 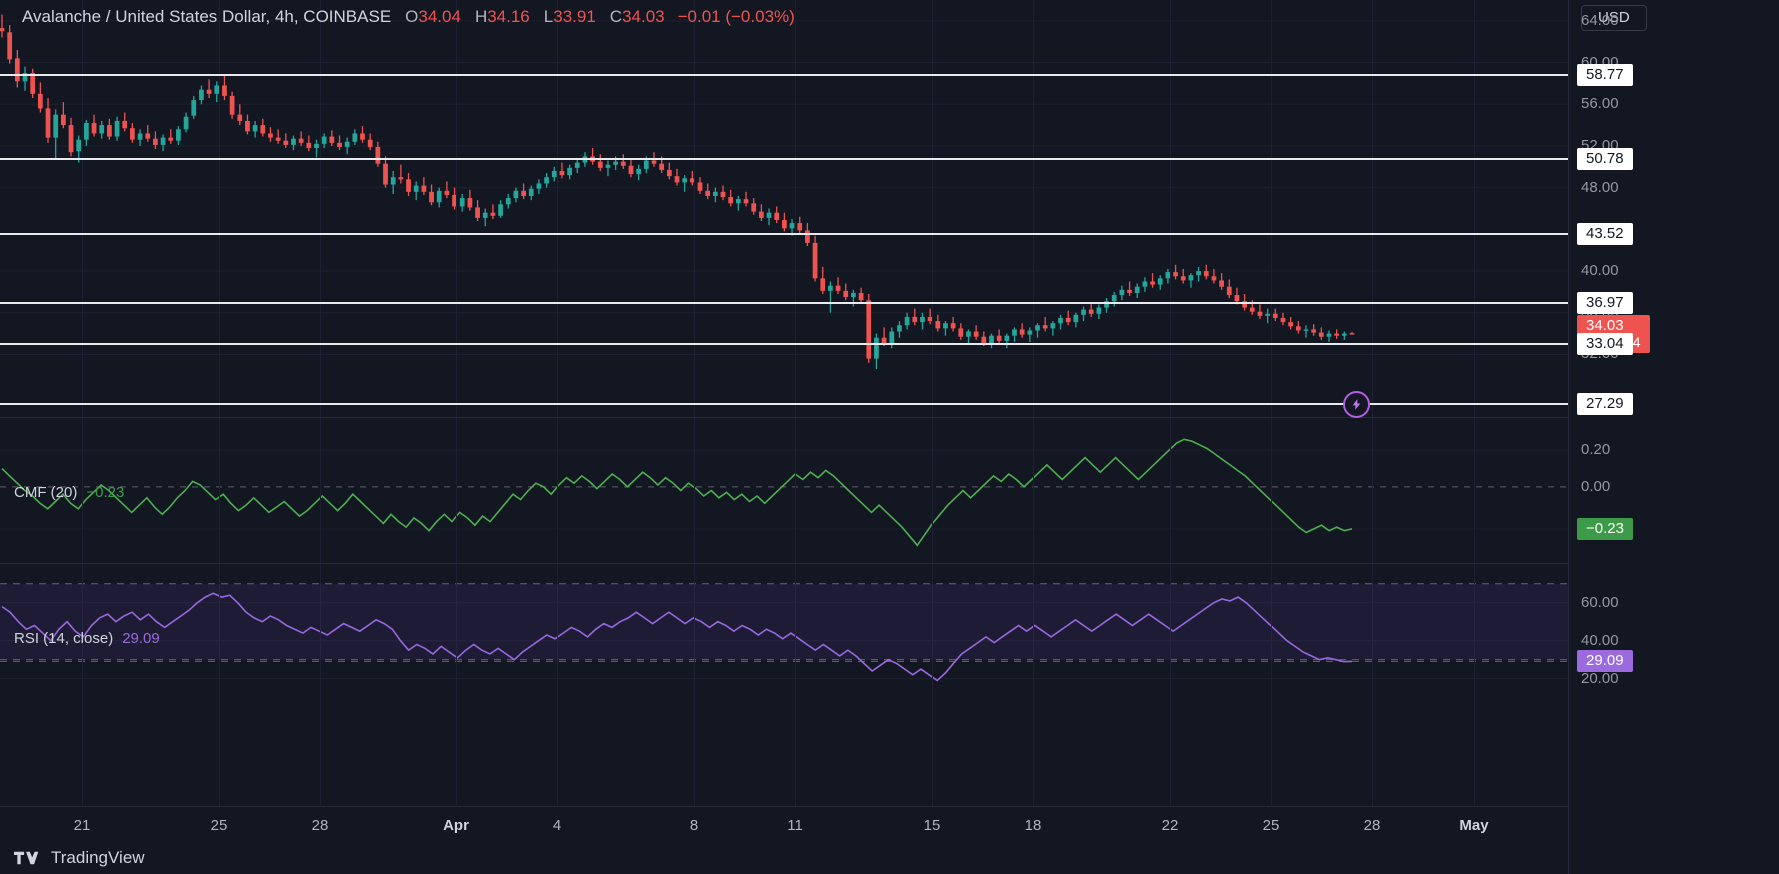 What do you see at coordinates (98, 857) in the screenshot?
I see `tradingview-brand: TradingView` at bounding box center [98, 857].